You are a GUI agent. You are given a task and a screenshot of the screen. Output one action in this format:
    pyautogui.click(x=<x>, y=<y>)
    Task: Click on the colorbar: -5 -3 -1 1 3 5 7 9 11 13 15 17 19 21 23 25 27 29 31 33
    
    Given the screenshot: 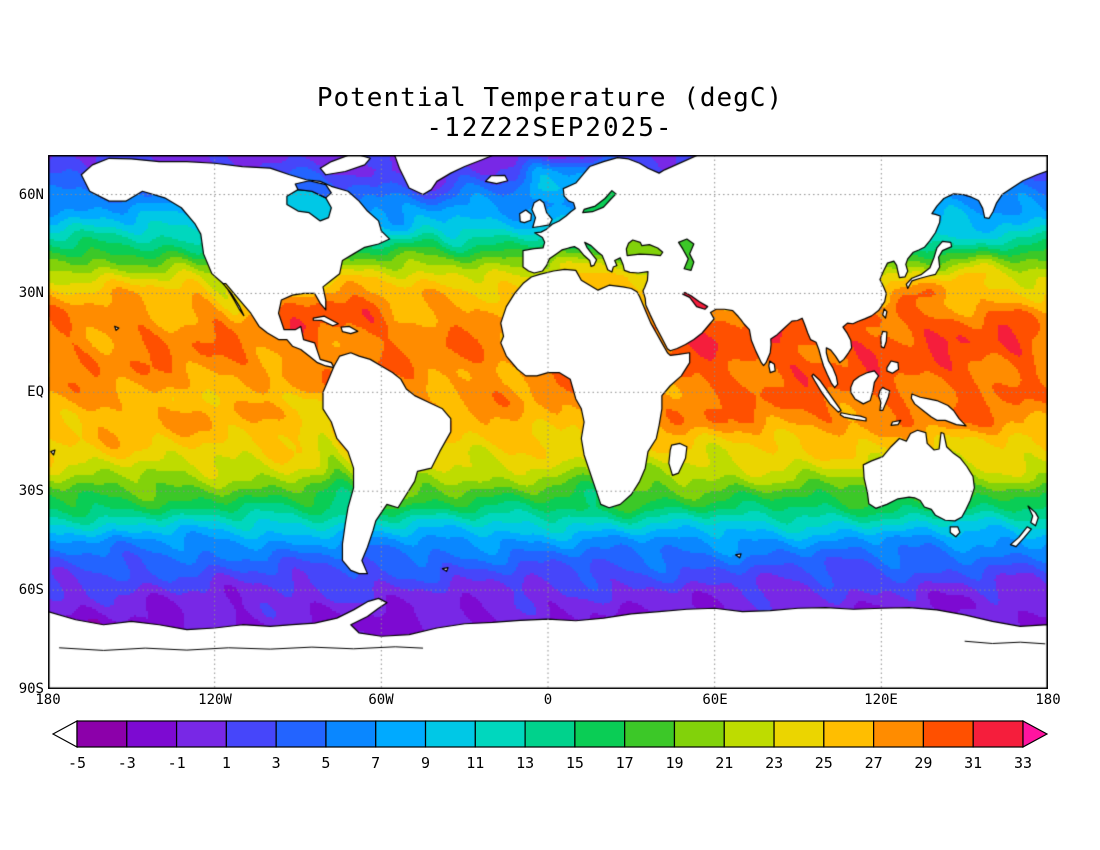 What is the action you would take?
    pyautogui.click(x=550, y=750)
    